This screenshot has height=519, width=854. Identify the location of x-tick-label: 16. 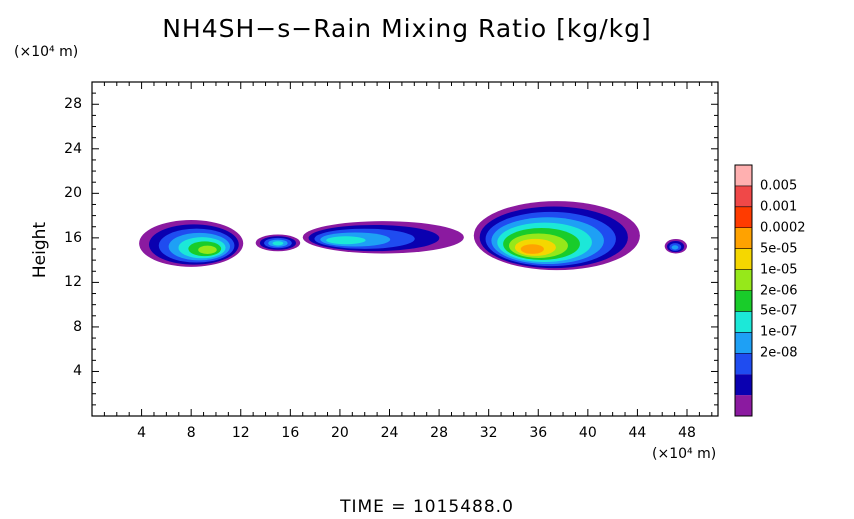
(290, 433).